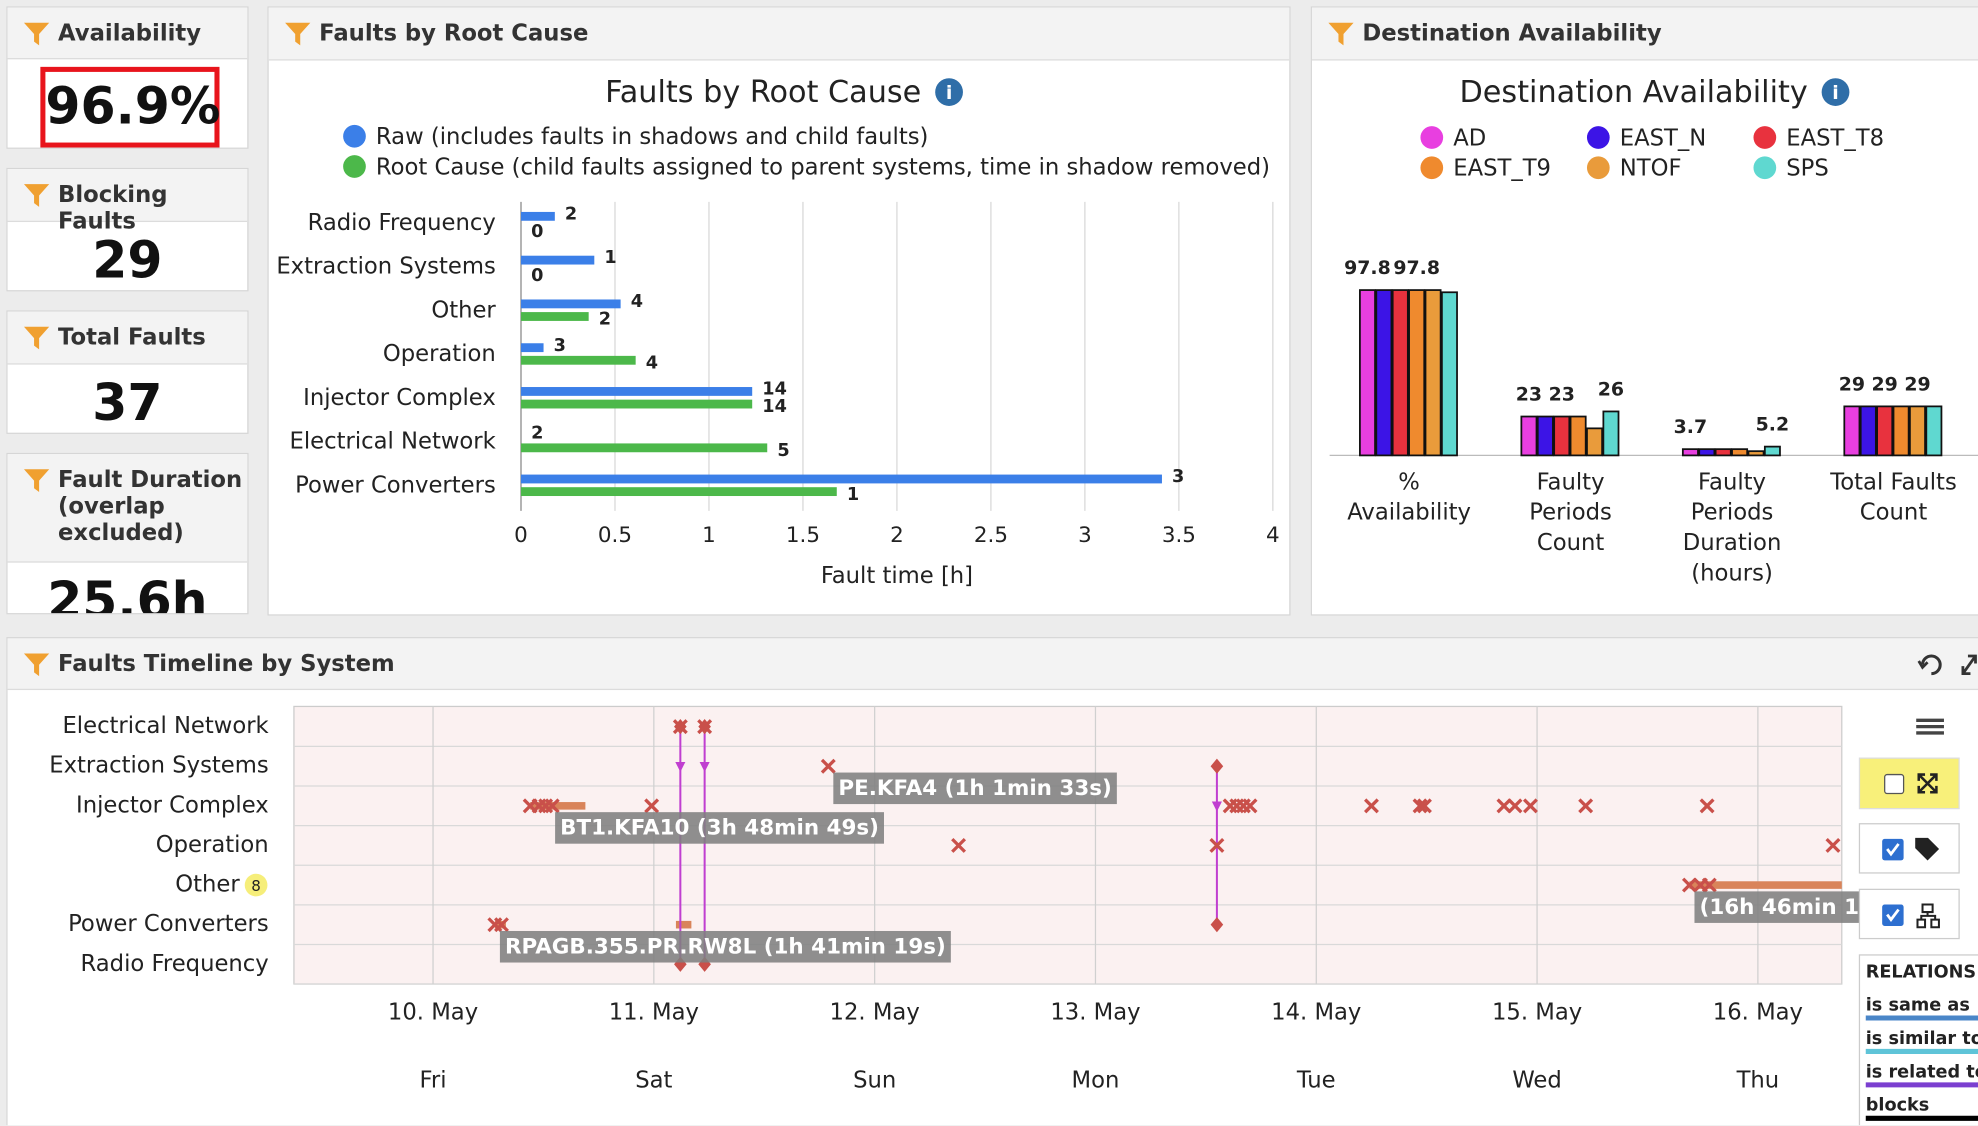 The image size is (1978, 1126). Describe the element at coordinates (127, 261) in the screenshot. I see `kpi-value: 29` at that location.